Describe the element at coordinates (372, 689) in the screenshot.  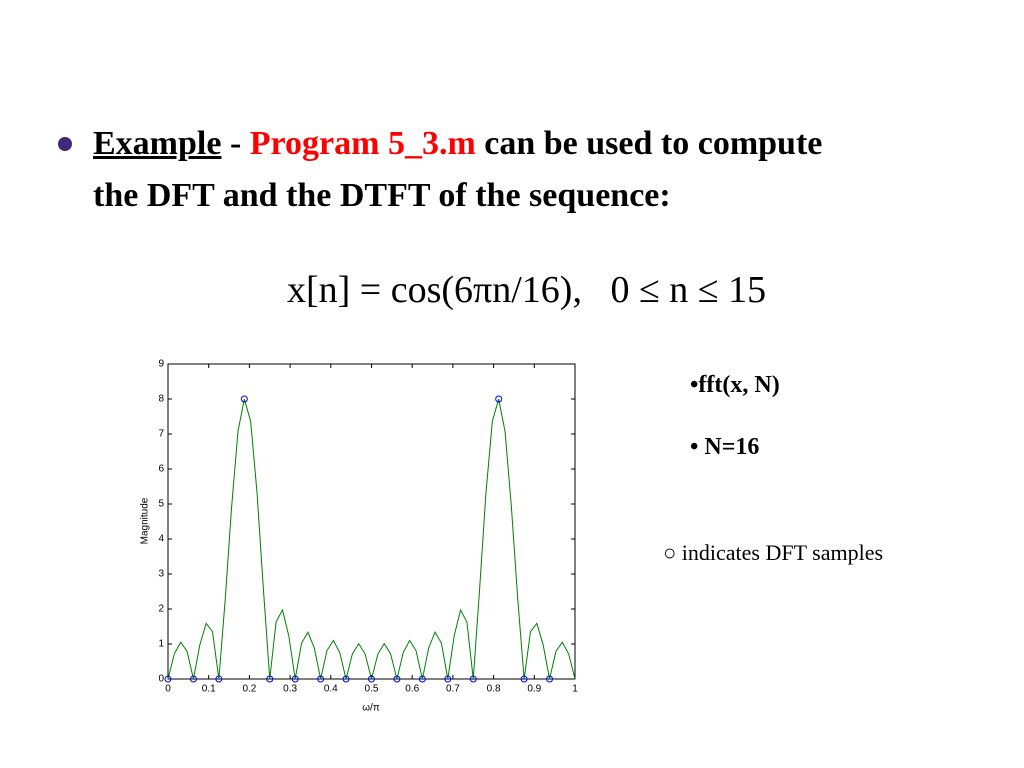
I see `x-tick-label: 0.5` at that location.